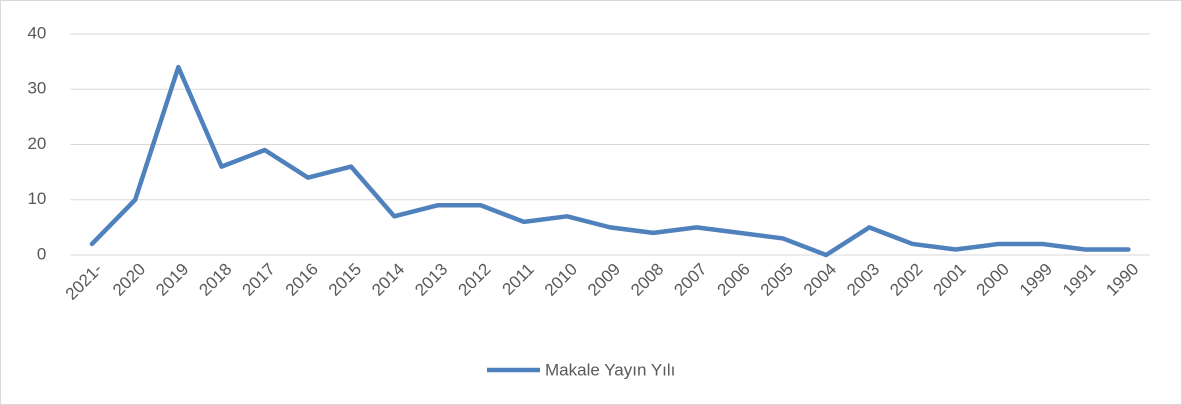 This screenshot has height=405, width=1182. What do you see at coordinates (41, 253) in the screenshot?
I see `y-tick-label: 0` at bounding box center [41, 253].